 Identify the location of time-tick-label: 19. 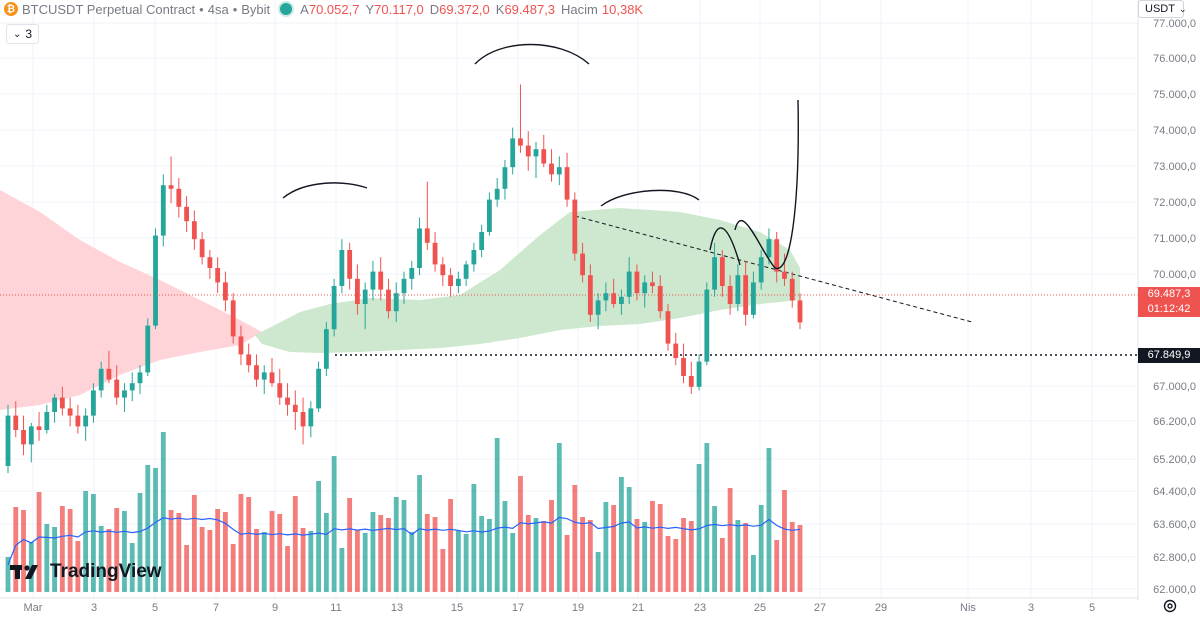
(578, 608).